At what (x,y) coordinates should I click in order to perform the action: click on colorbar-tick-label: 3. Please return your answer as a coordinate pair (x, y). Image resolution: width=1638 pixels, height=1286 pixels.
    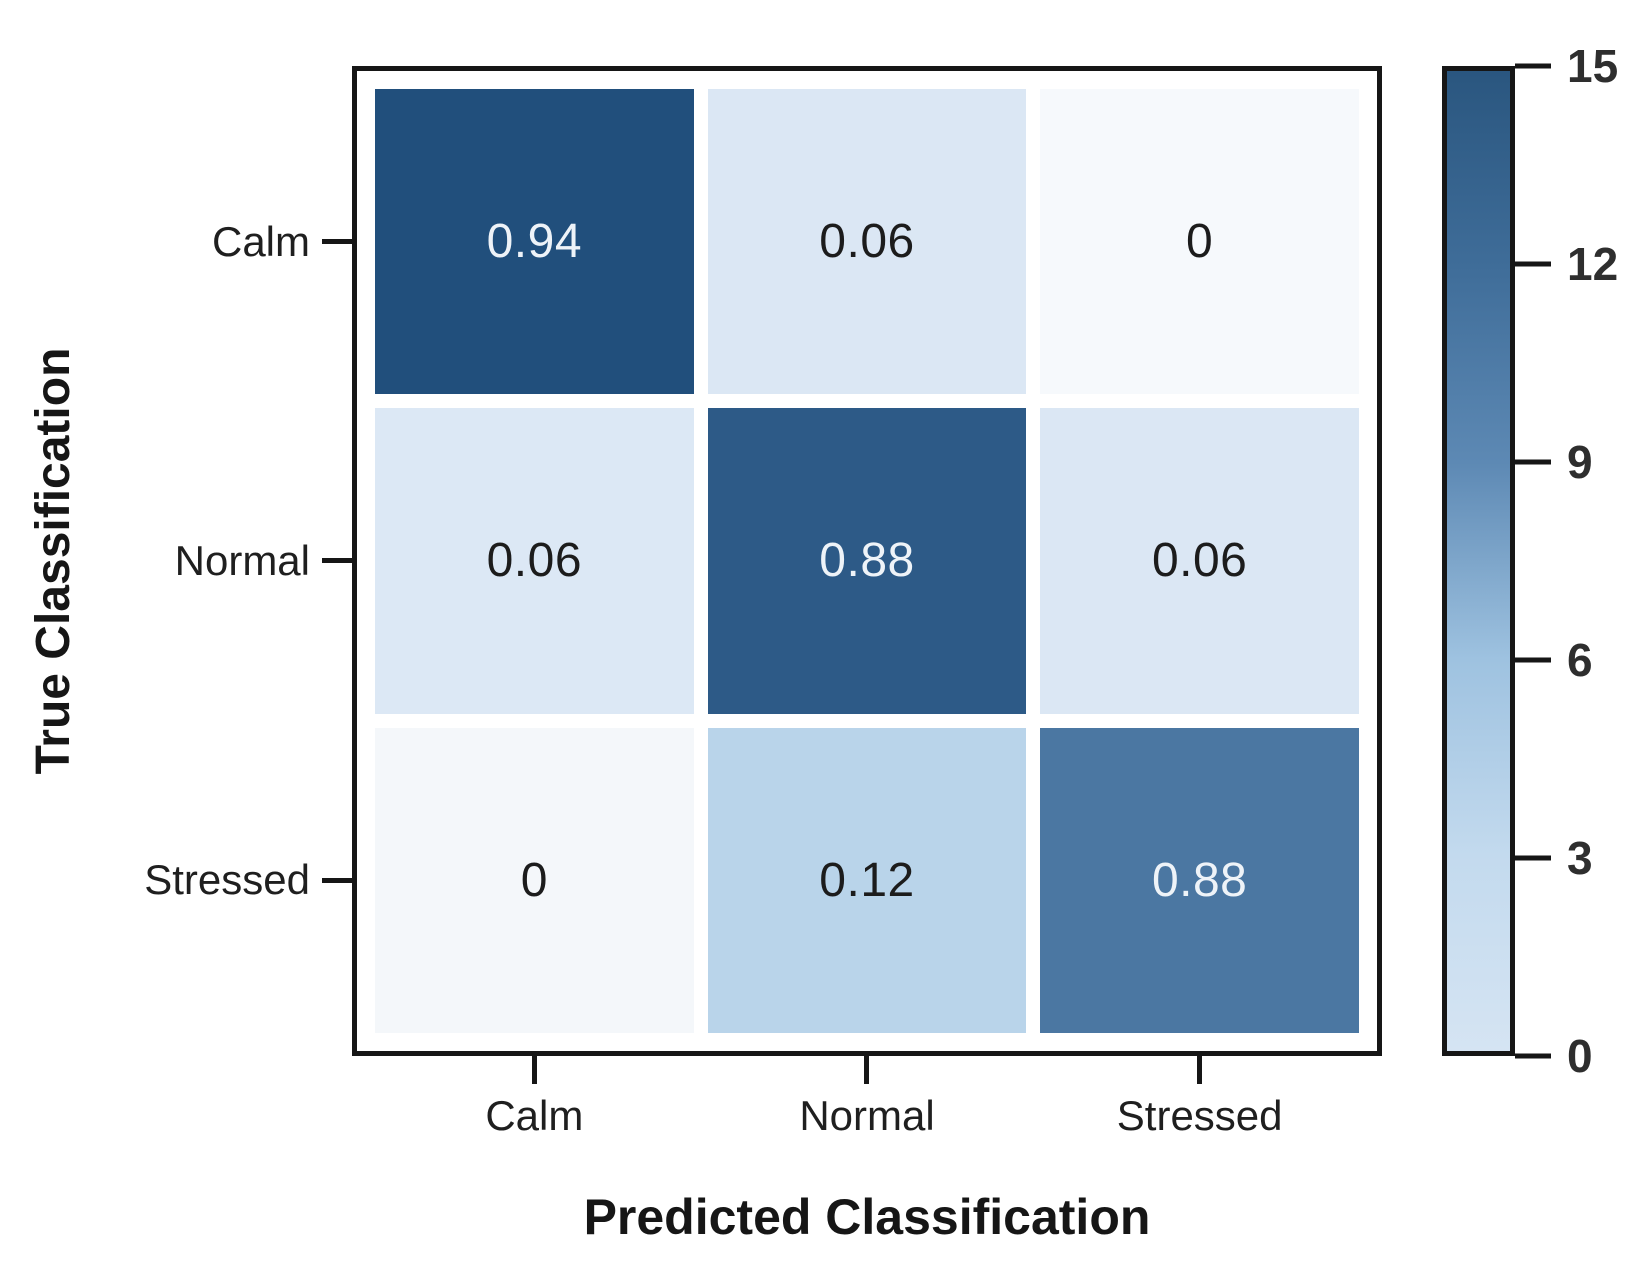
    Looking at the image, I should click on (1580, 858).